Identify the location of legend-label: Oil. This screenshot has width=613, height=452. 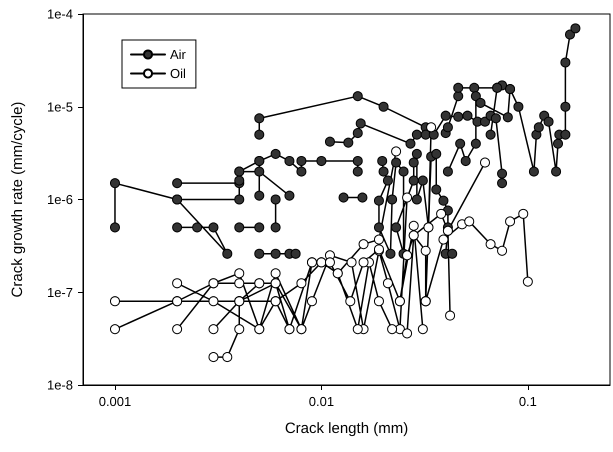
(178, 73).